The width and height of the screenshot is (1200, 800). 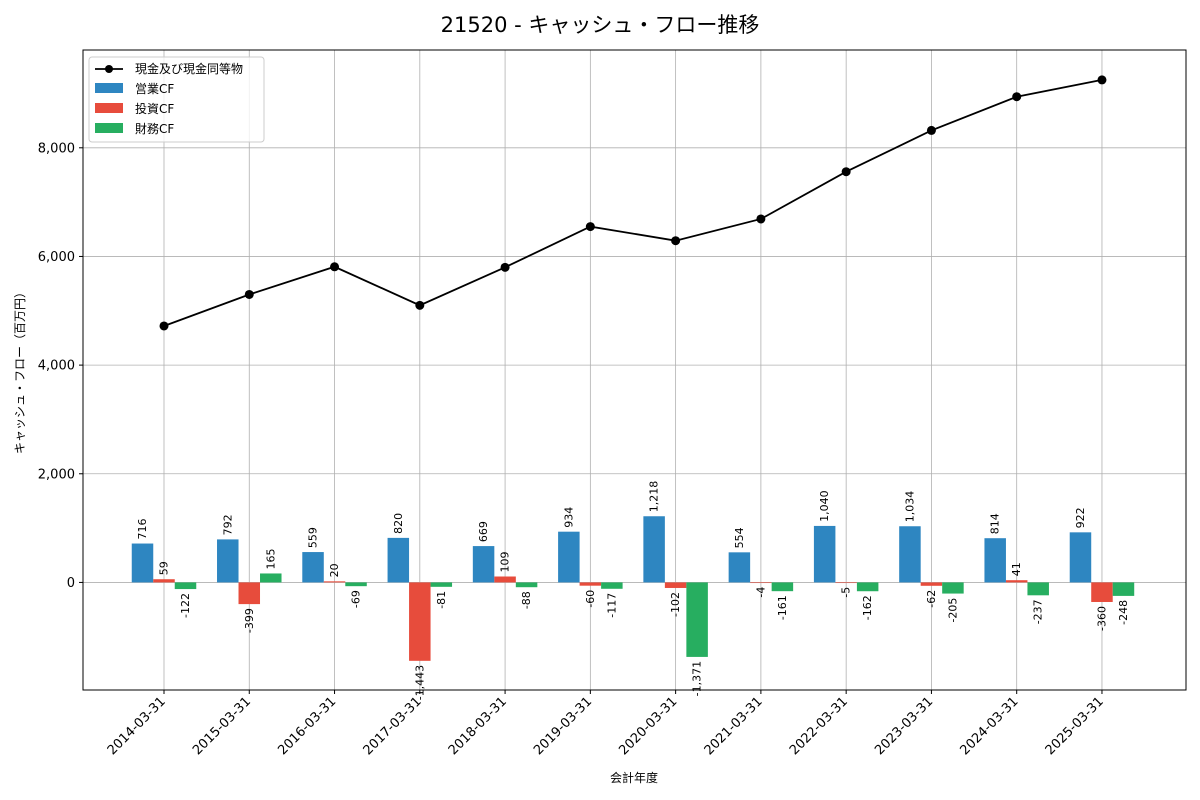 I want to click on bar-value-label: -62, so click(x=931, y=599).